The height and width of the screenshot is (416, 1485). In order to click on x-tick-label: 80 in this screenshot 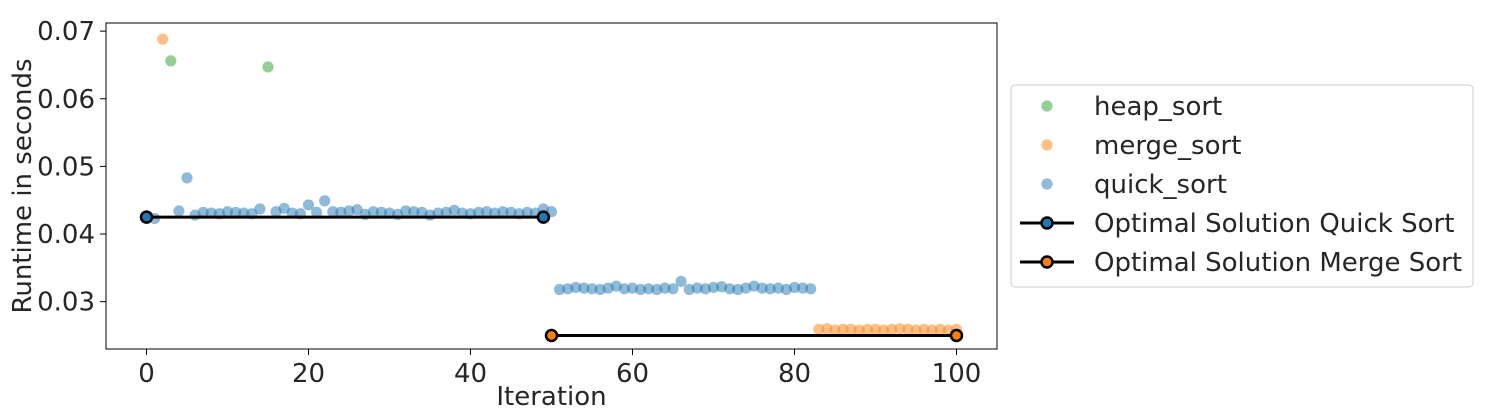, I will do `click(794, 374)`.